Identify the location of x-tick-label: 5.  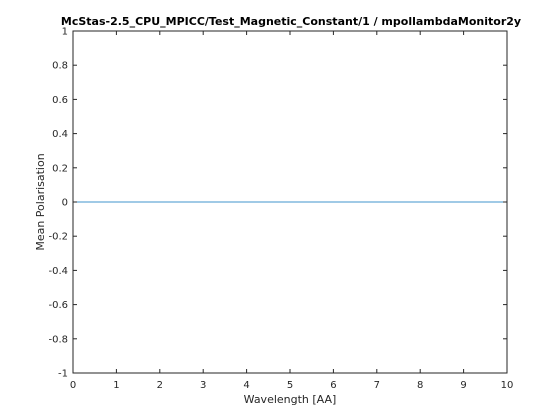
(290, 385).